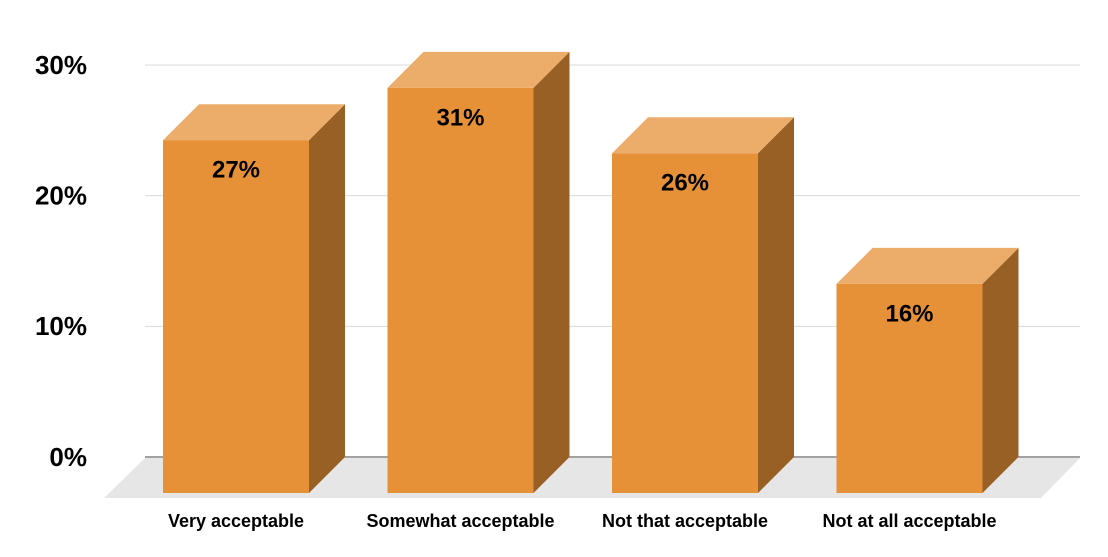 Image resolution: width=1108 pixels, height=557 pixels. Describe the element at coordinates (592, 478) in the screenshot. I see `floor` at that location.